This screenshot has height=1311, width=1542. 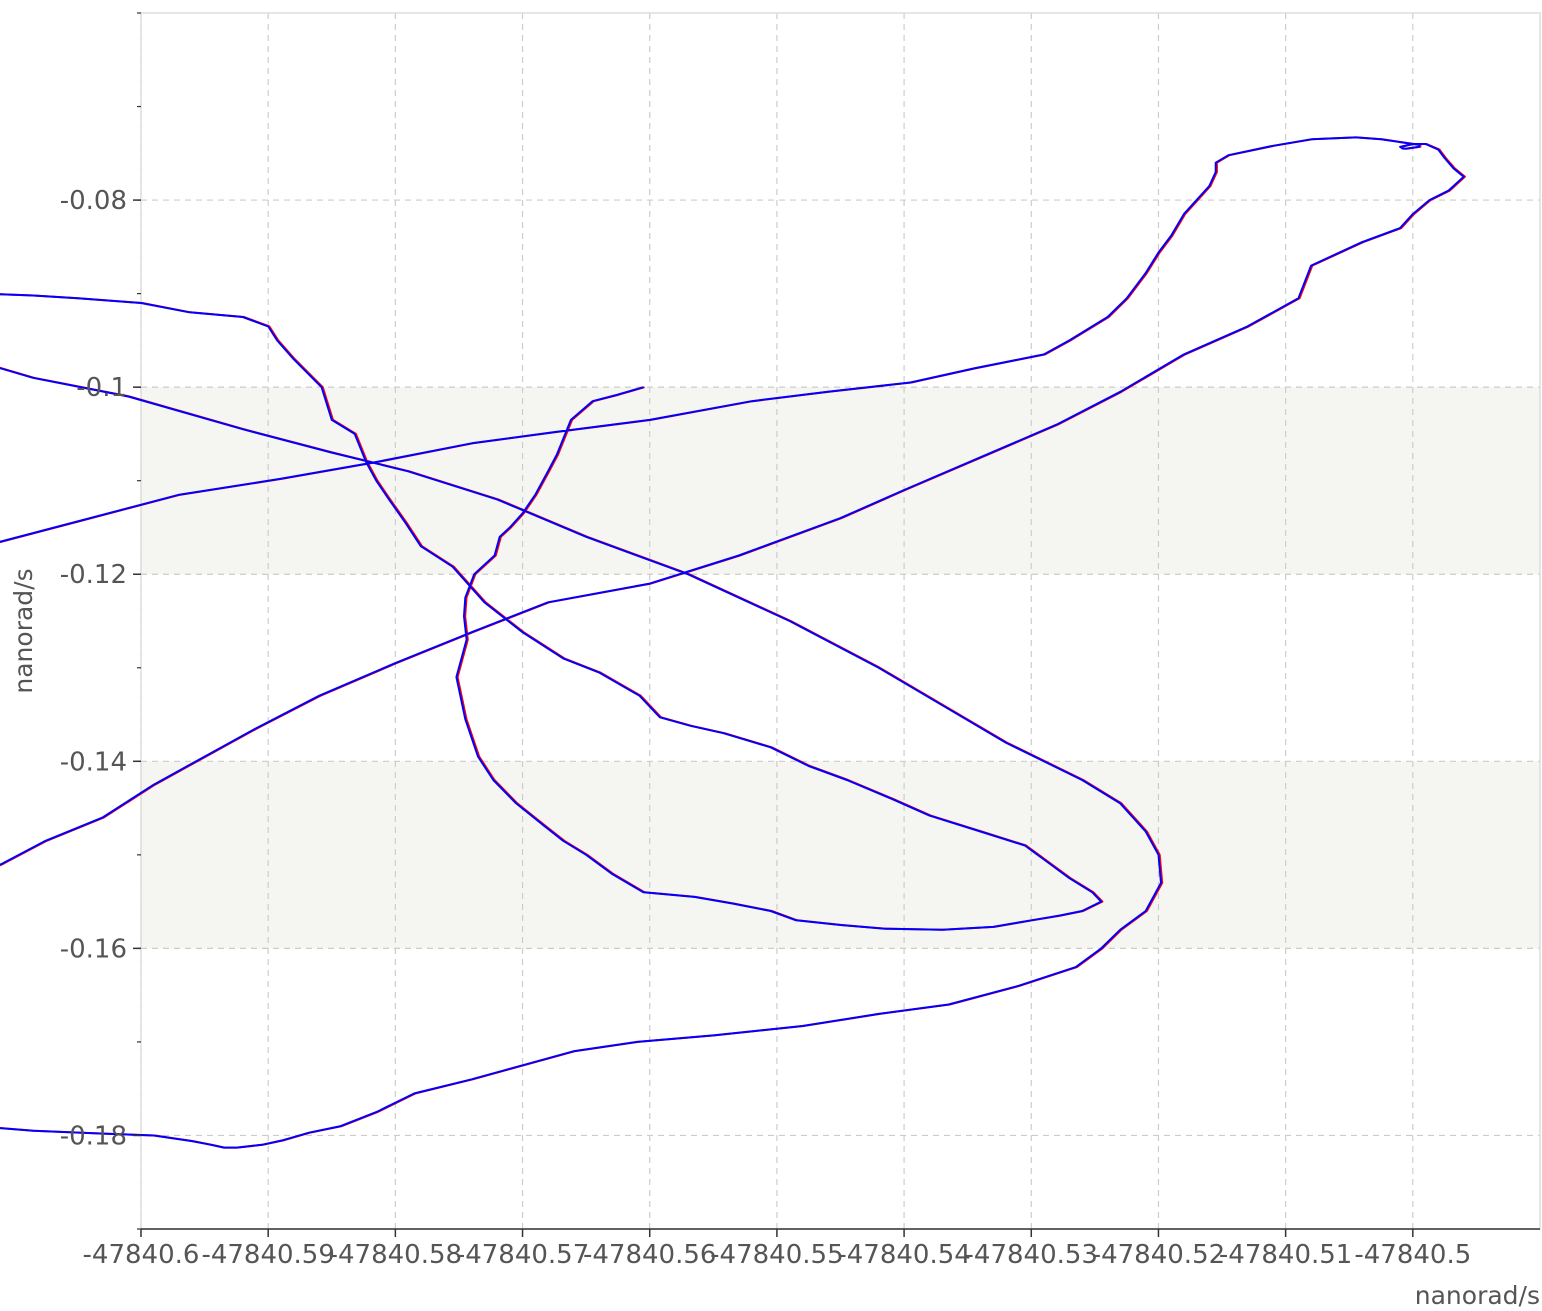 I want to click on x-tick-label: -47840.55, so click(x=776, y=1255).